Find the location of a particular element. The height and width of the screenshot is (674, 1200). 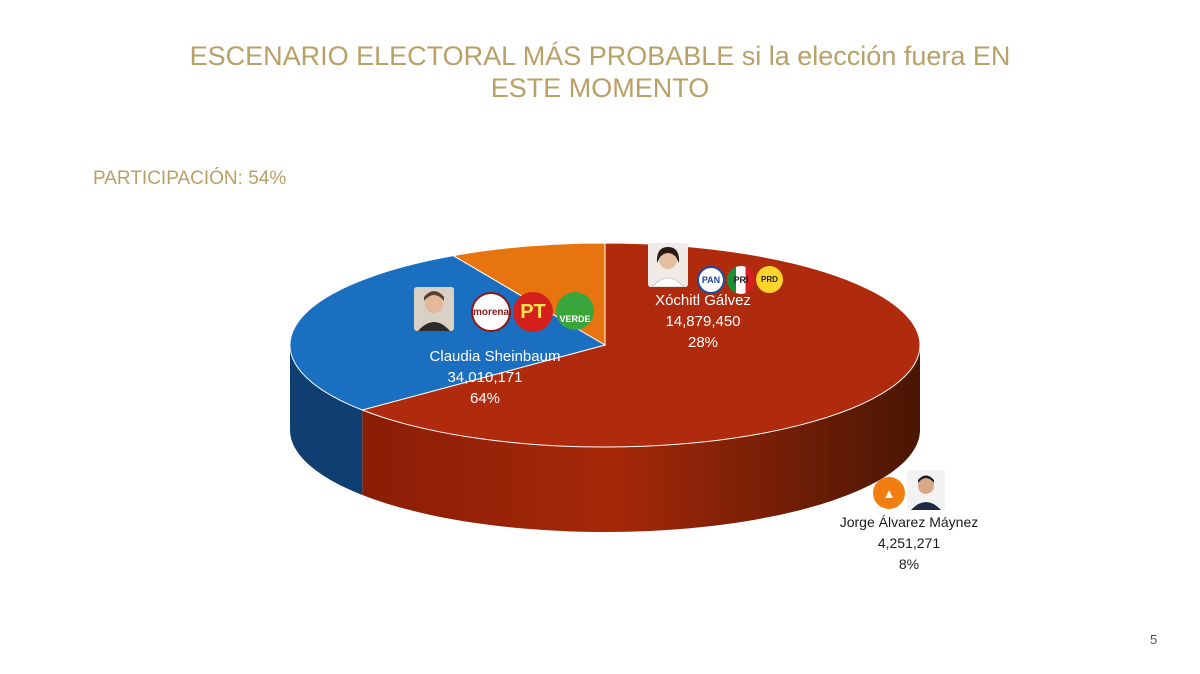

sheinbaum-pct: 64% is located at coordinates (485, 398).